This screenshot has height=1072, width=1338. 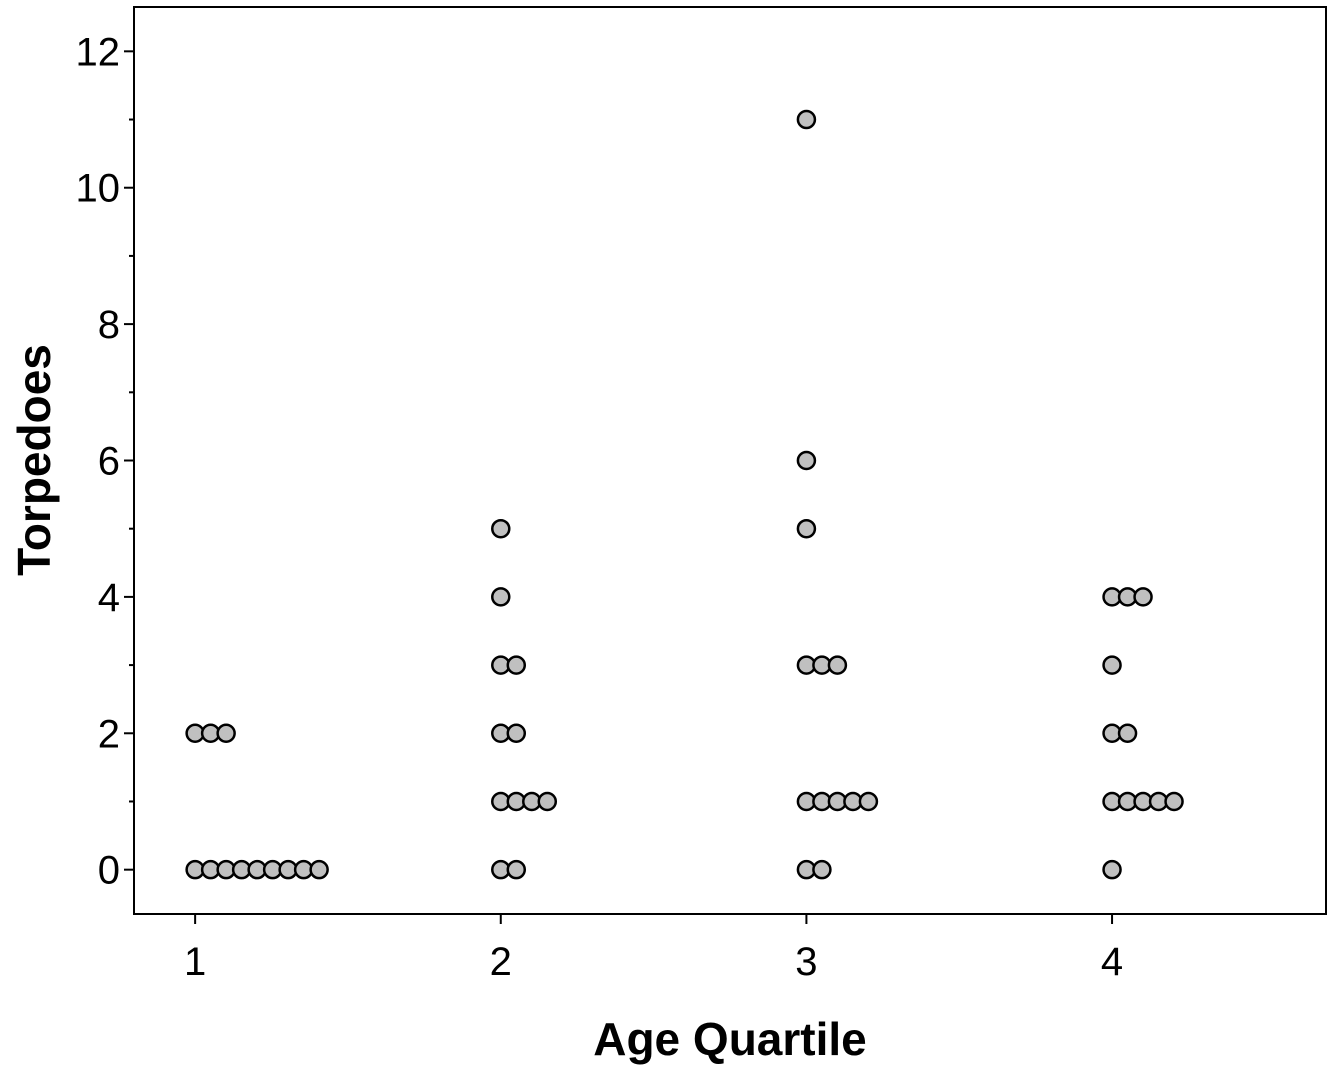 What do you see at coordinates (653, 949) in the screenshot?
I see `x-axis: 1 2 3 4` at bounding box center [653, 949].